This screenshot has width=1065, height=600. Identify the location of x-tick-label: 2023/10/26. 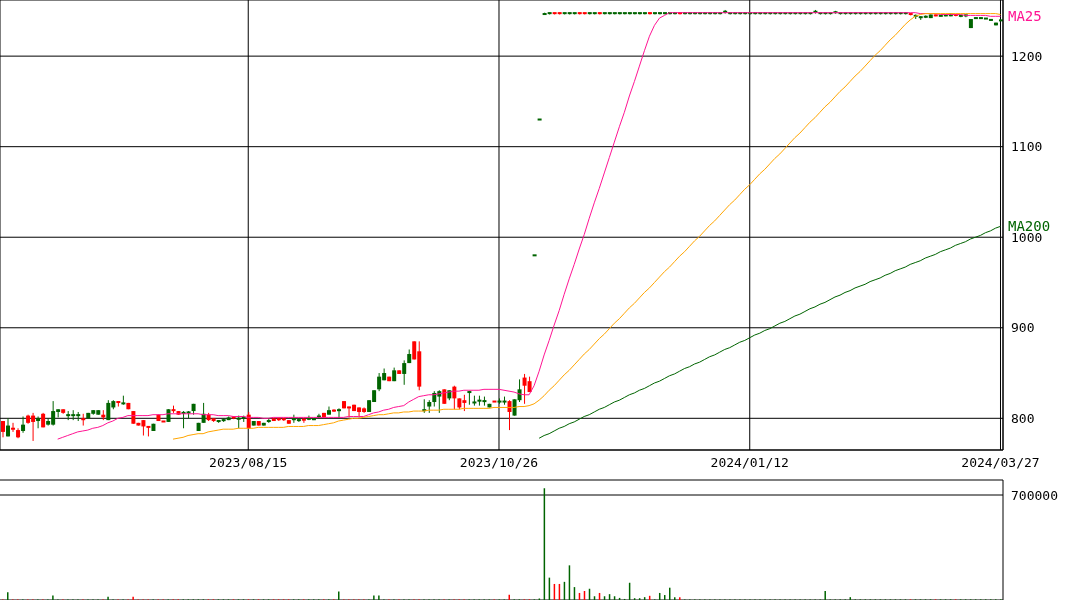
(499, 463).